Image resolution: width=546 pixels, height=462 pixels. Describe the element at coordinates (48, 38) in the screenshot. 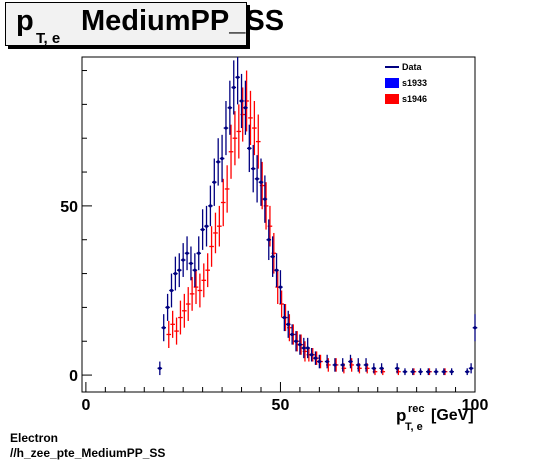

I see `title-subscript: T, e` at that location.